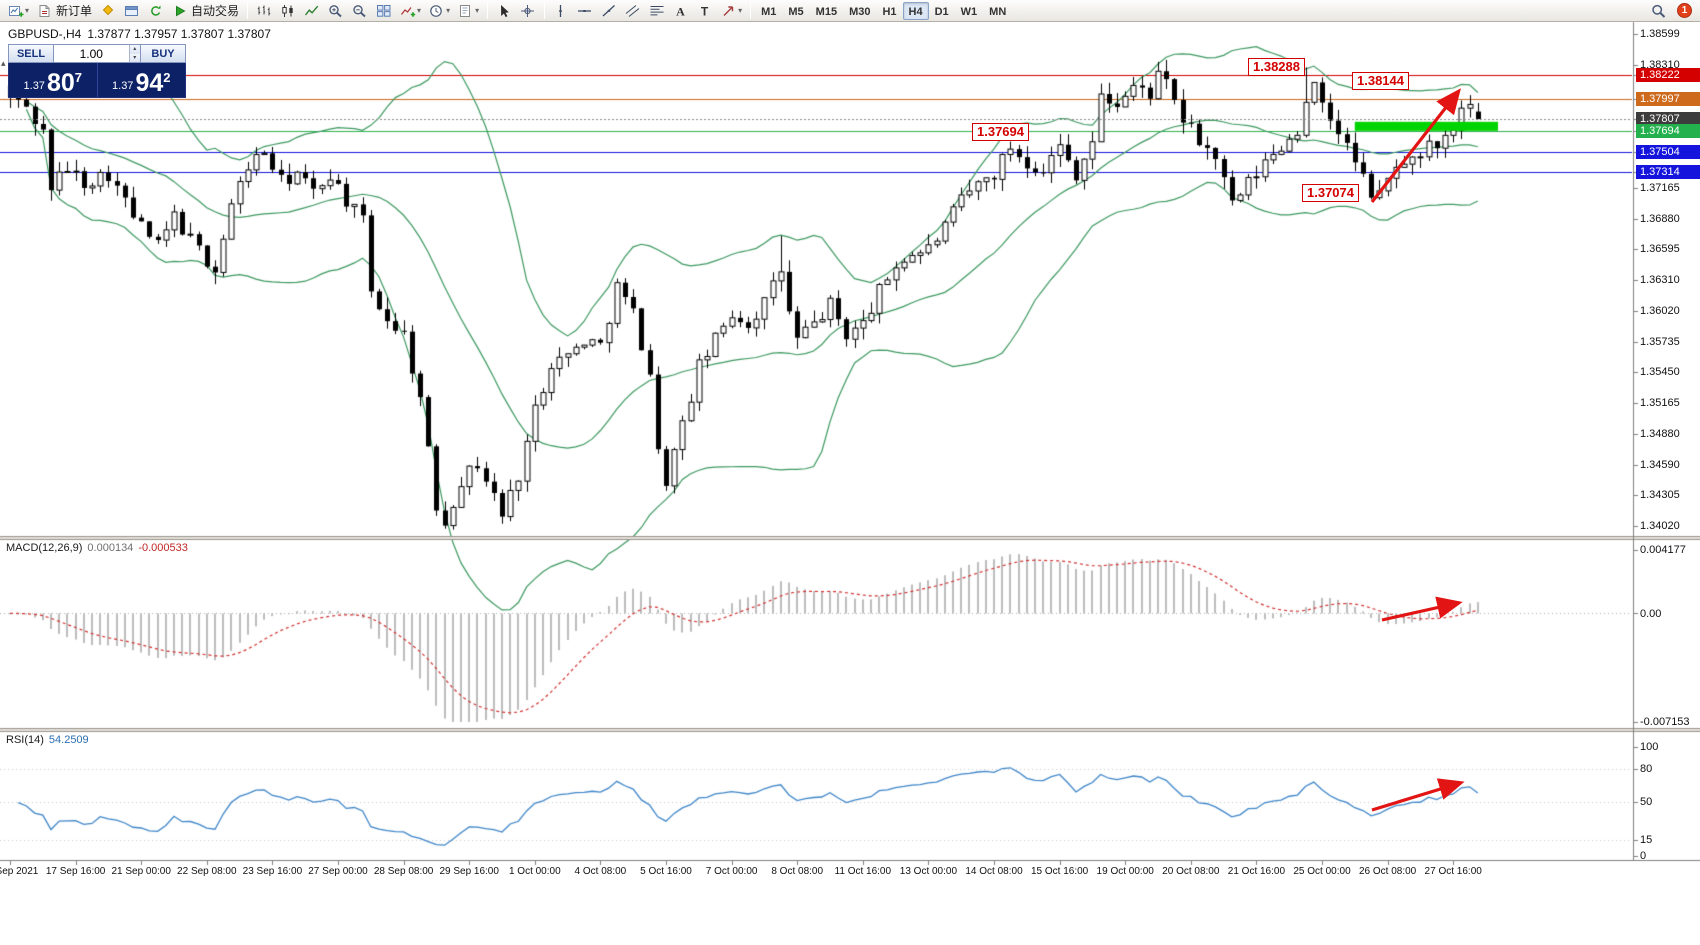 The image size is (1700, 945). What do you see at coordinates (360, 10) in the screenshot?
I see `zoom-out-button` at bounding box center [360, 10].